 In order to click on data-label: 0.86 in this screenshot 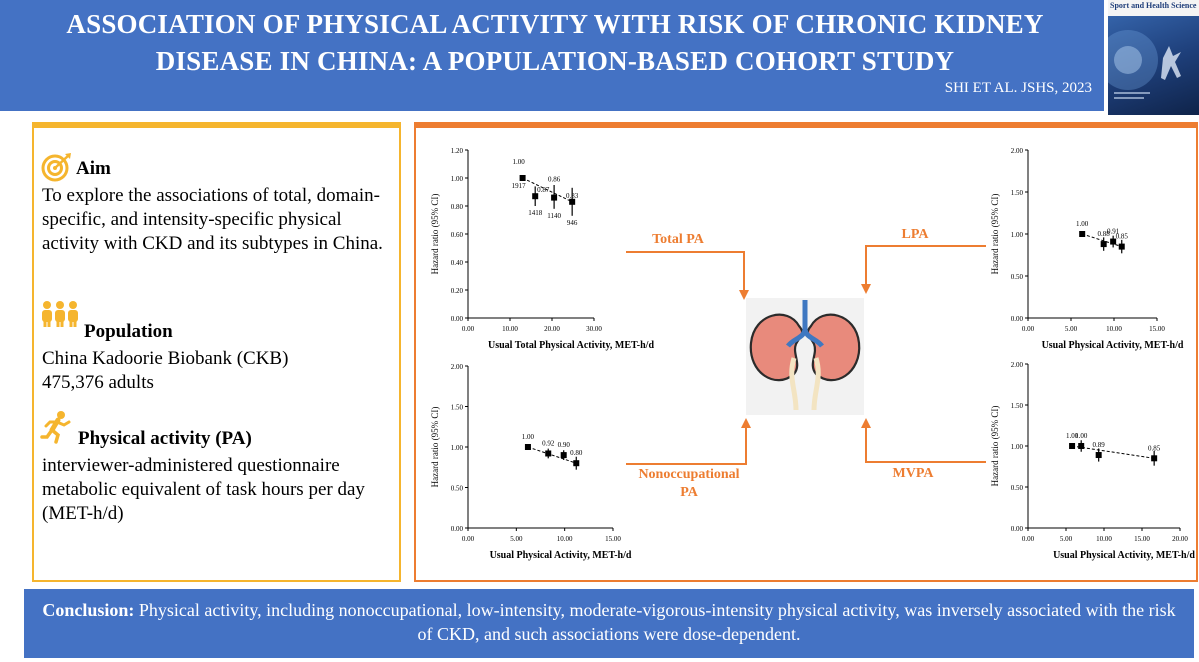, I will do `click(554, 180)`.